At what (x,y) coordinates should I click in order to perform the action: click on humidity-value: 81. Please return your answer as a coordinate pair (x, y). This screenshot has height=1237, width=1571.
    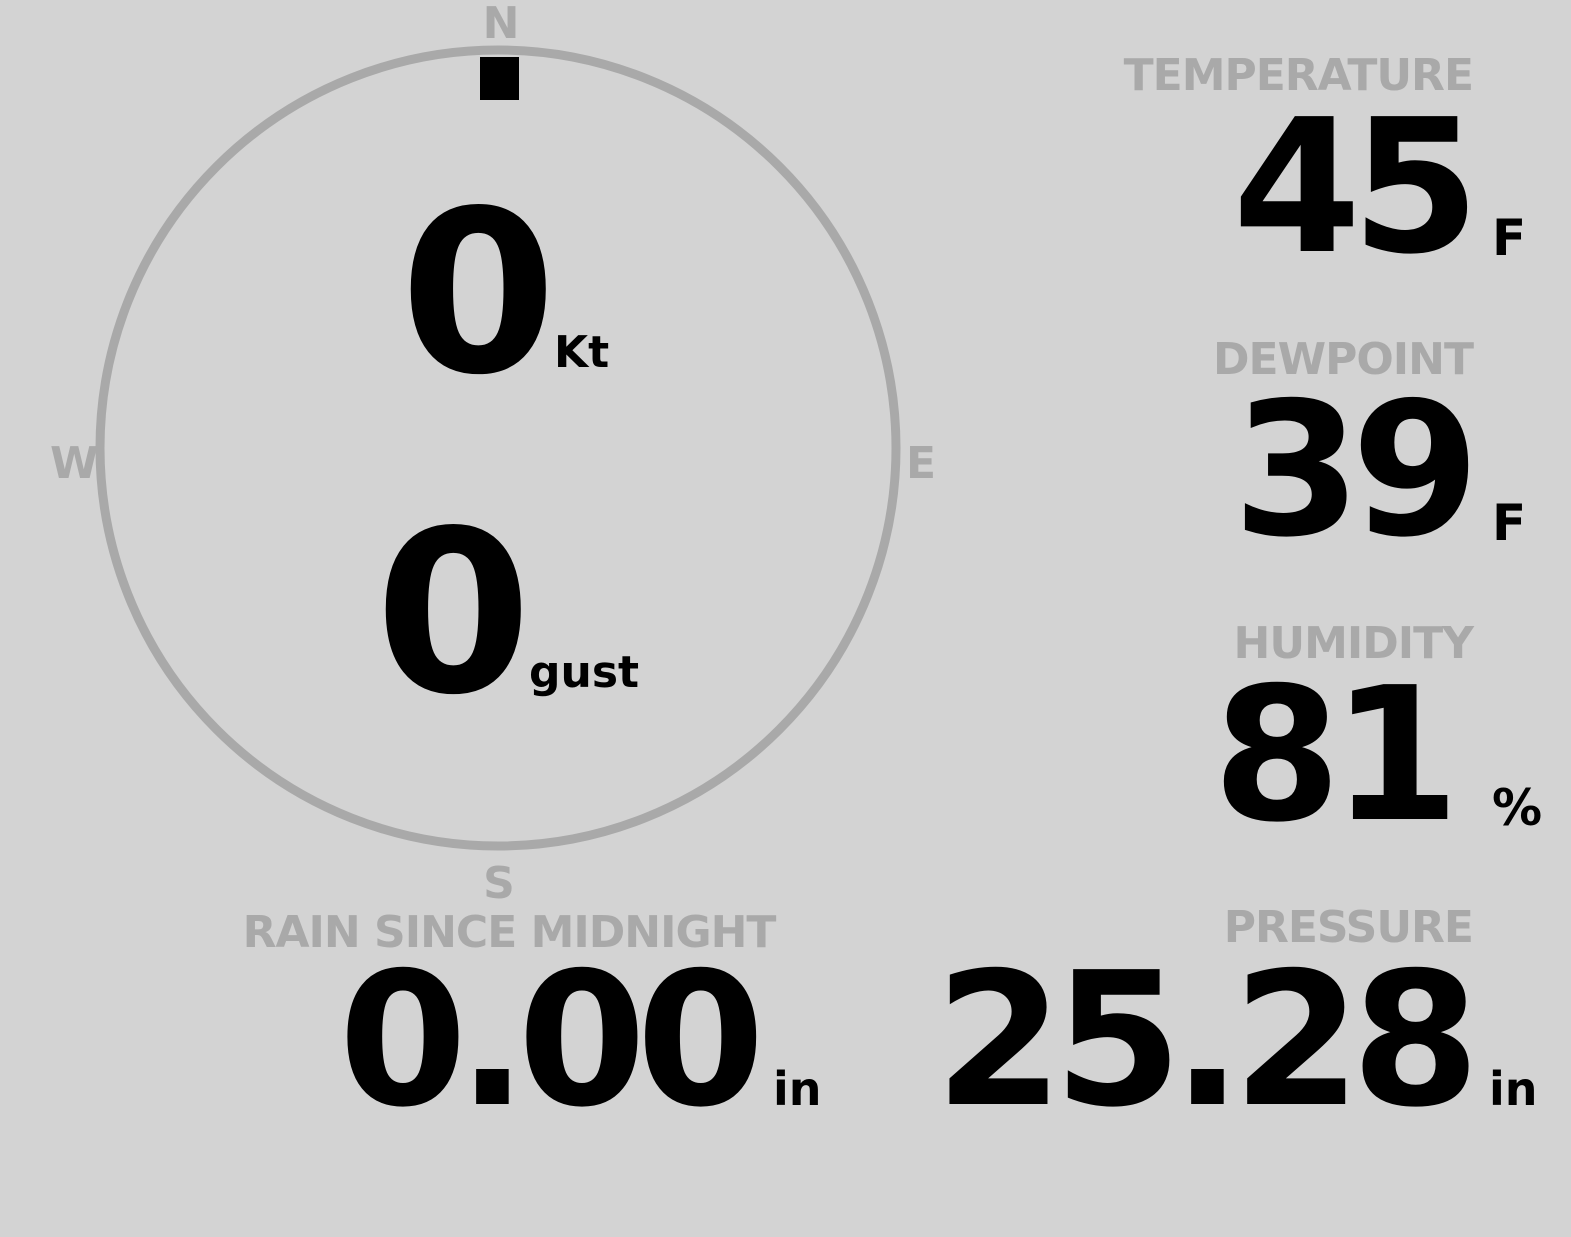
    Looking at the image, I should click on (1336, 755).